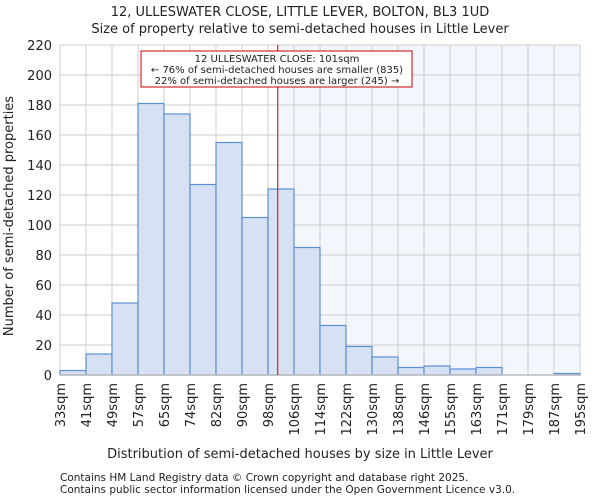  Describe the element at coordinates (269, 405) in the screenshot. I see `x-tick-label: 98sqm` at that location.